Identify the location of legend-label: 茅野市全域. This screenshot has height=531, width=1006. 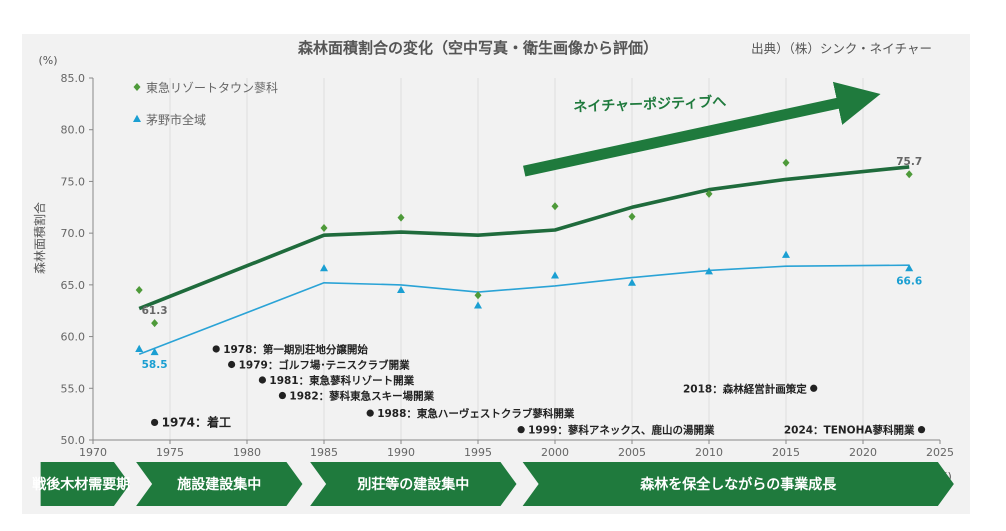
(176, 119).